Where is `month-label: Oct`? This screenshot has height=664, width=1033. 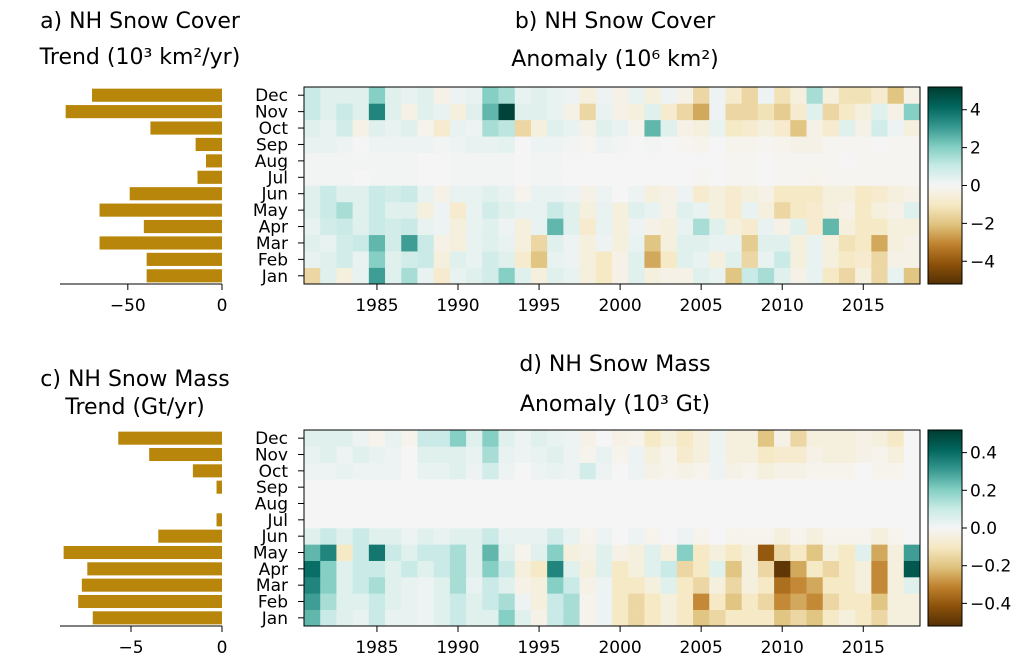 month-label: Oct is located at coordinates (274, 472).